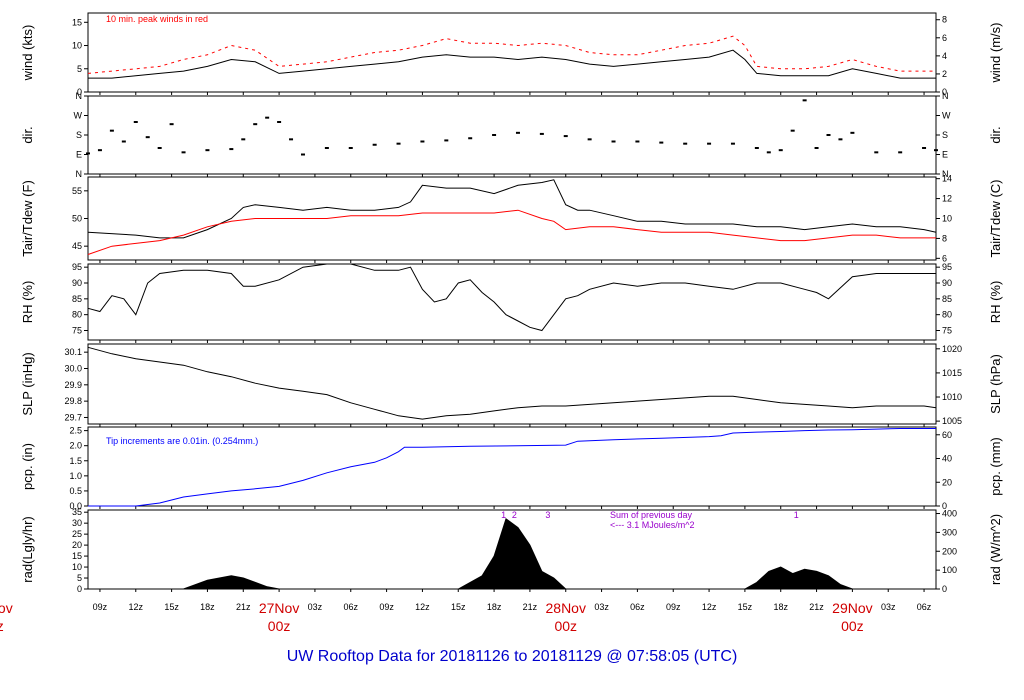 The image size is (1024, 700). What do you see at coordinates (207, 607) in the screenshot?
I see `time-tick-label: 18z` at bounding box center [207, 607].